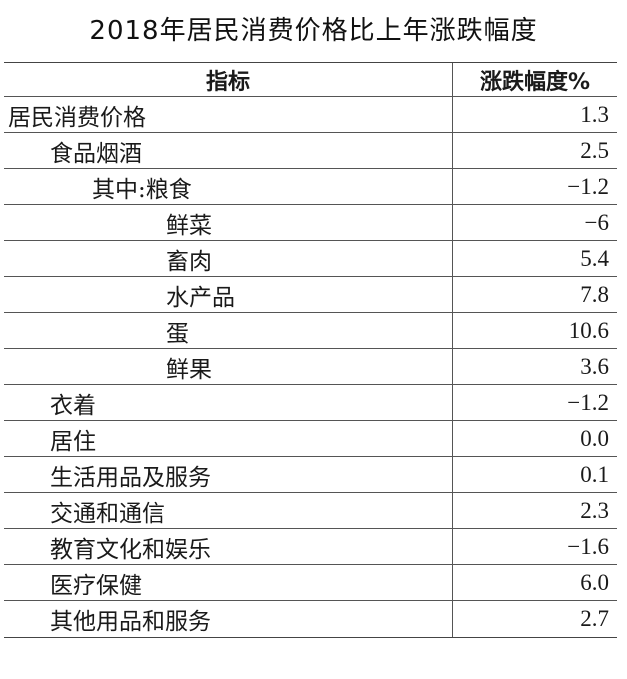 The height and width of the screenshot is (679, 627). Describe the element at coordinates (228, 510) in the screenshot. I see `row-label: 交通和通信` at that location.